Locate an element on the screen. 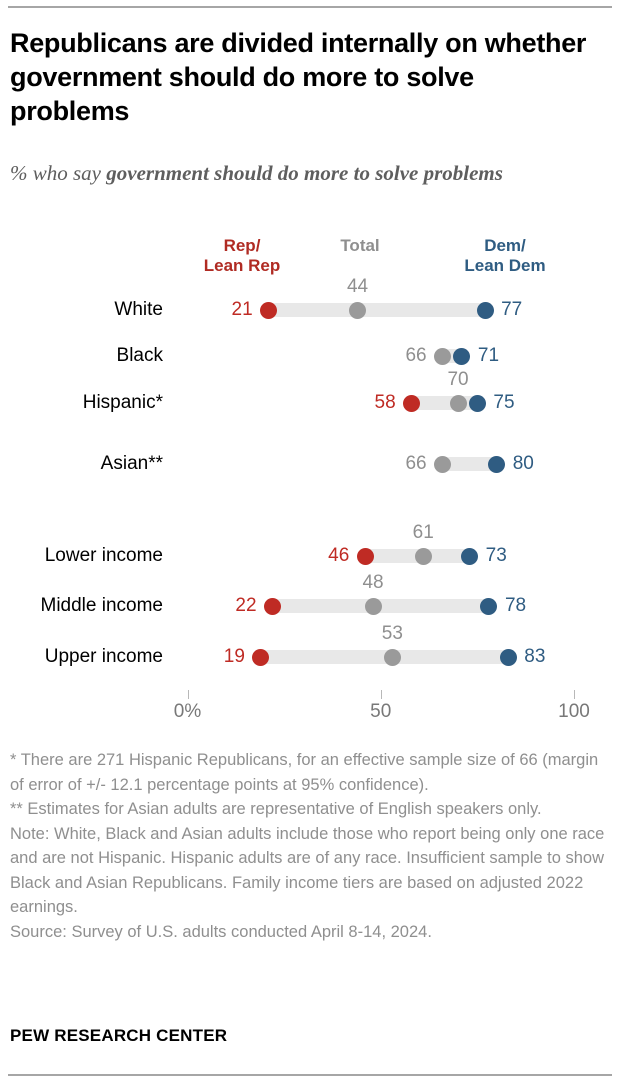  legend-dem-label: Dem/ Lean Dem is located at coordinates (505, 255).